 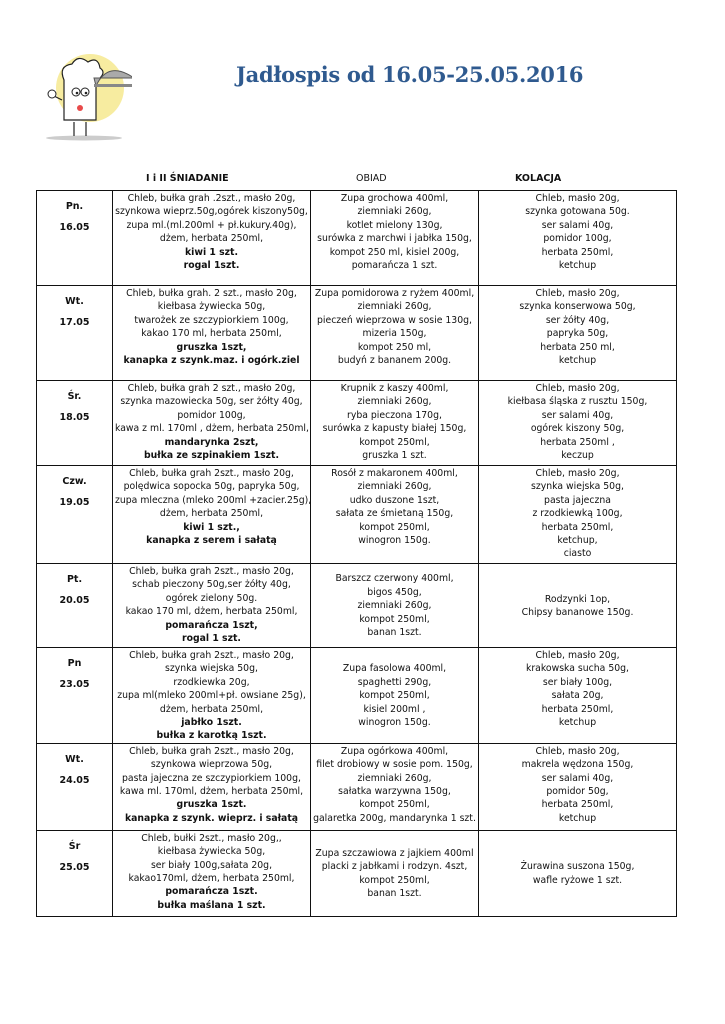 I want to click on lunch-item: Zupa ogórkowa 400ml,, so click(x=394, y=751).